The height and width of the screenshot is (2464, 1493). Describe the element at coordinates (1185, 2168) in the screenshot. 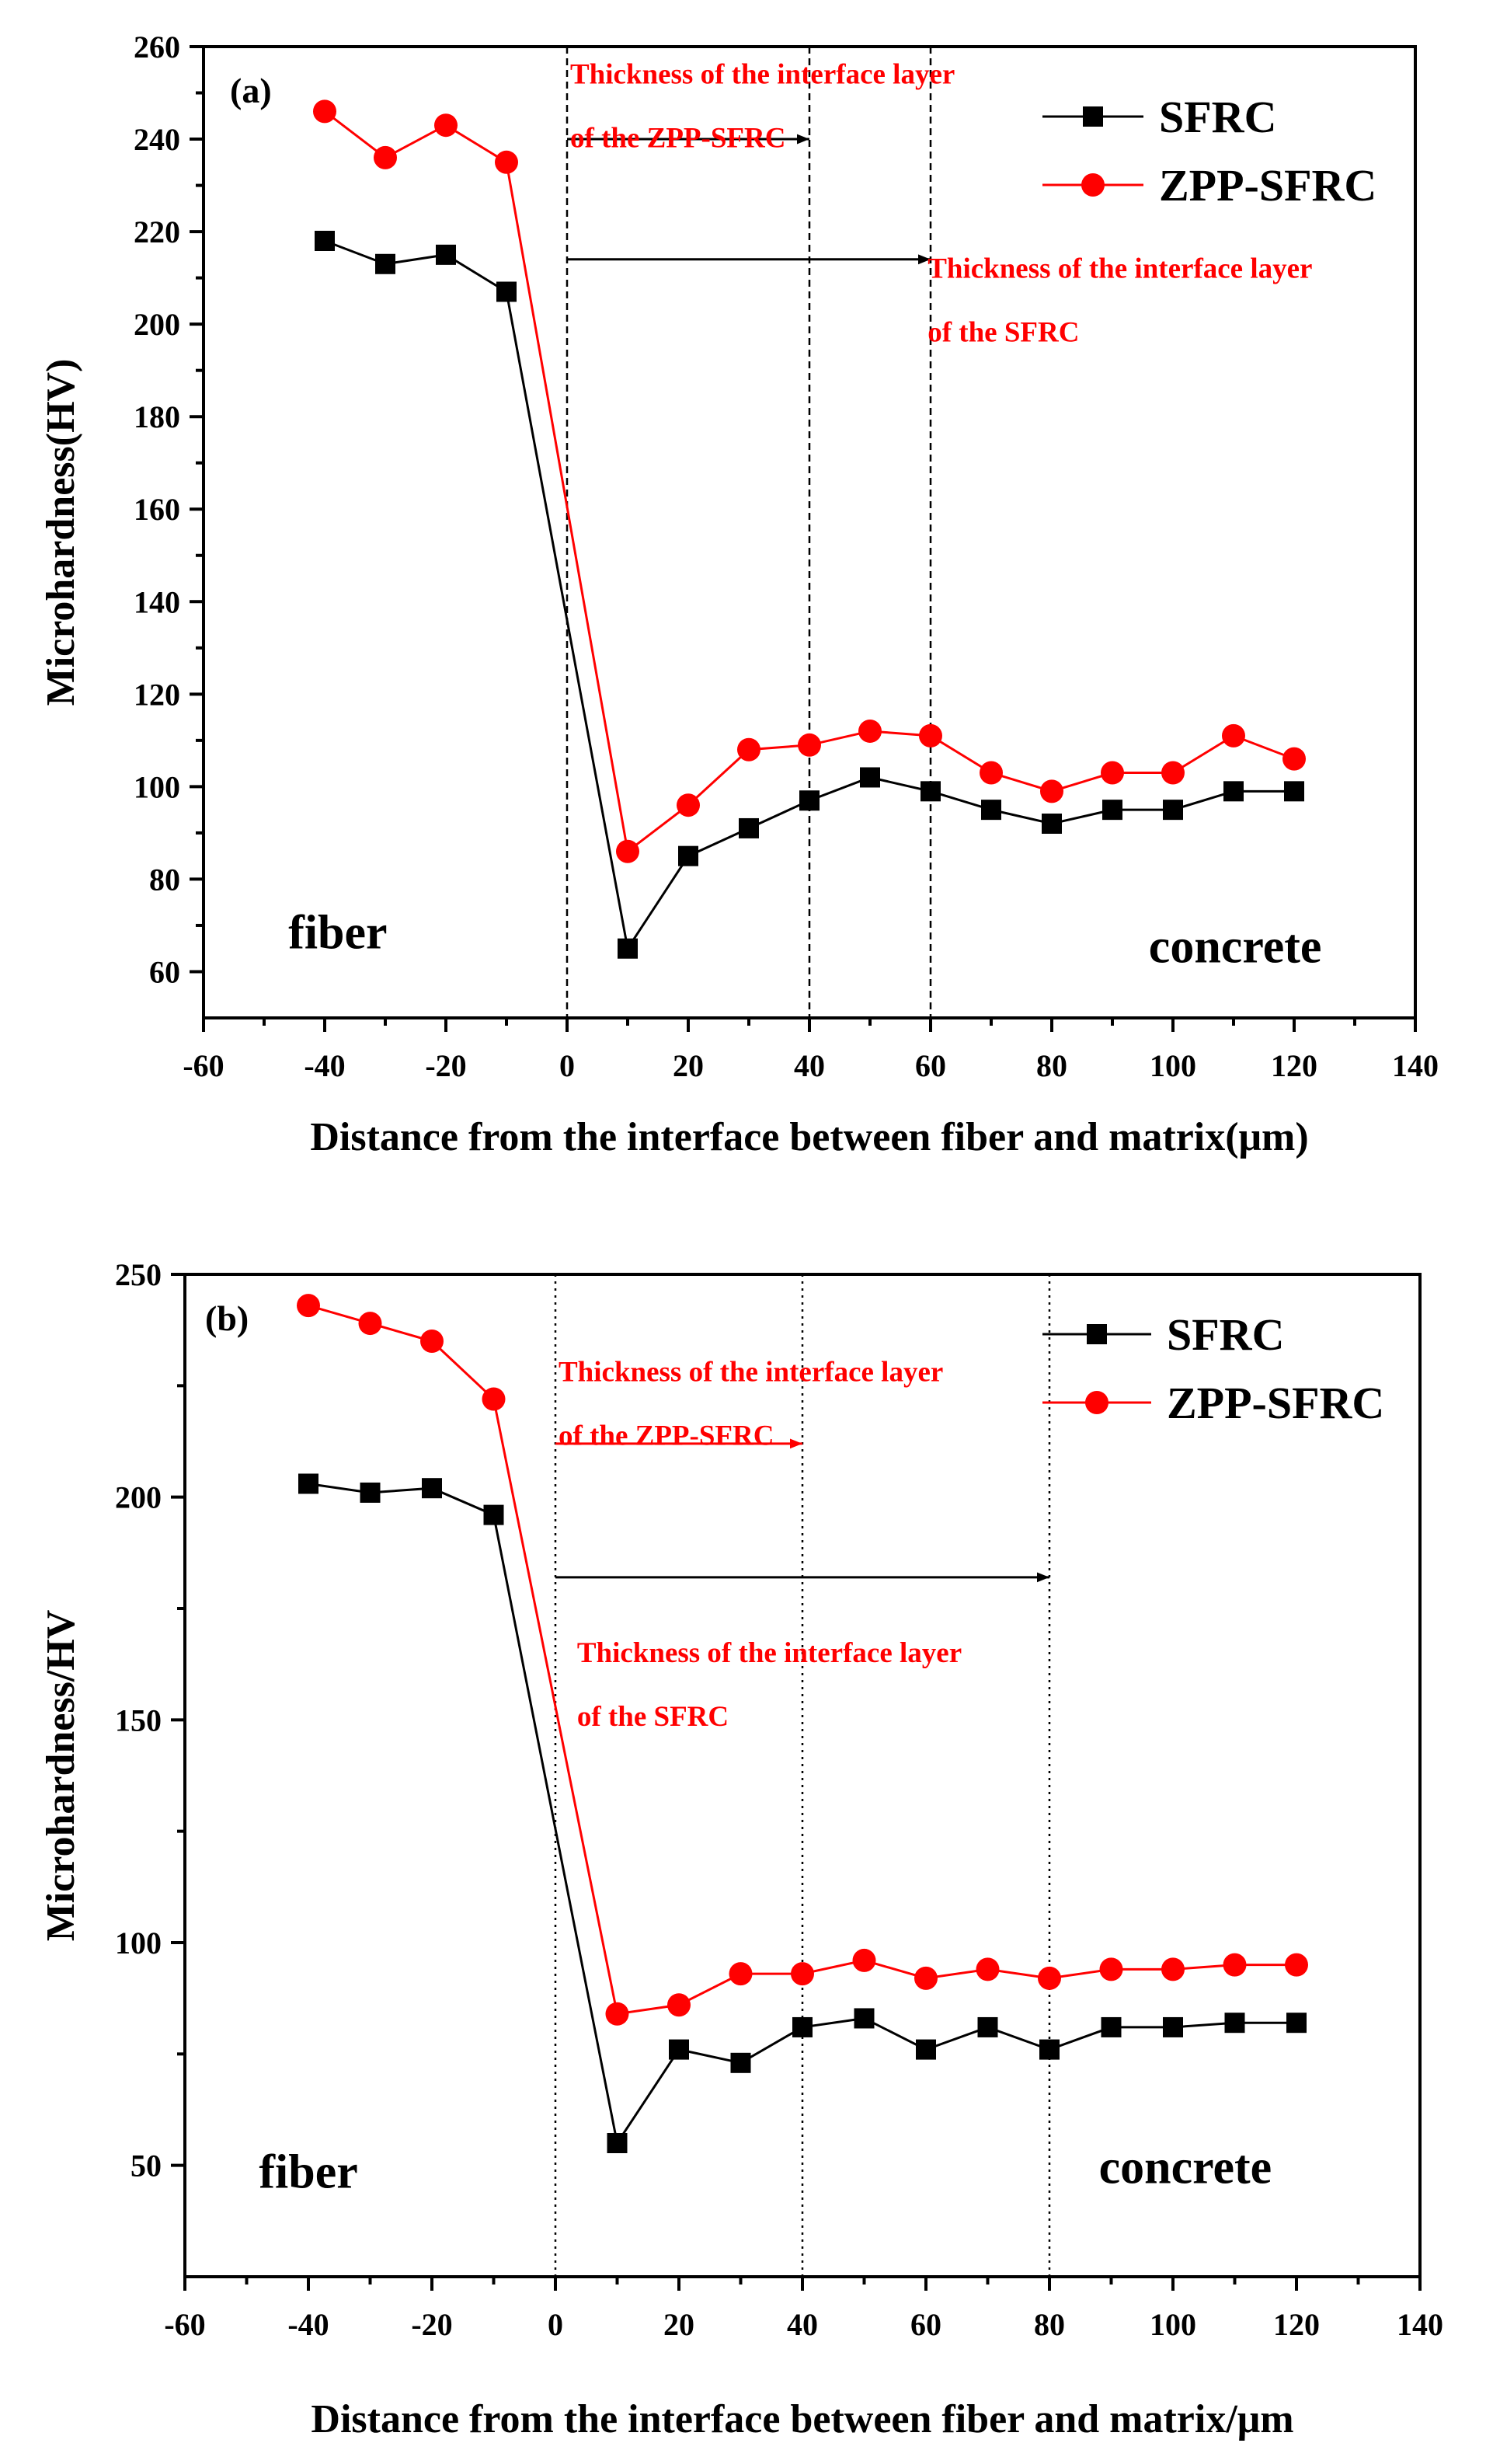

I see `region-label-concrete: concrete` at that location.